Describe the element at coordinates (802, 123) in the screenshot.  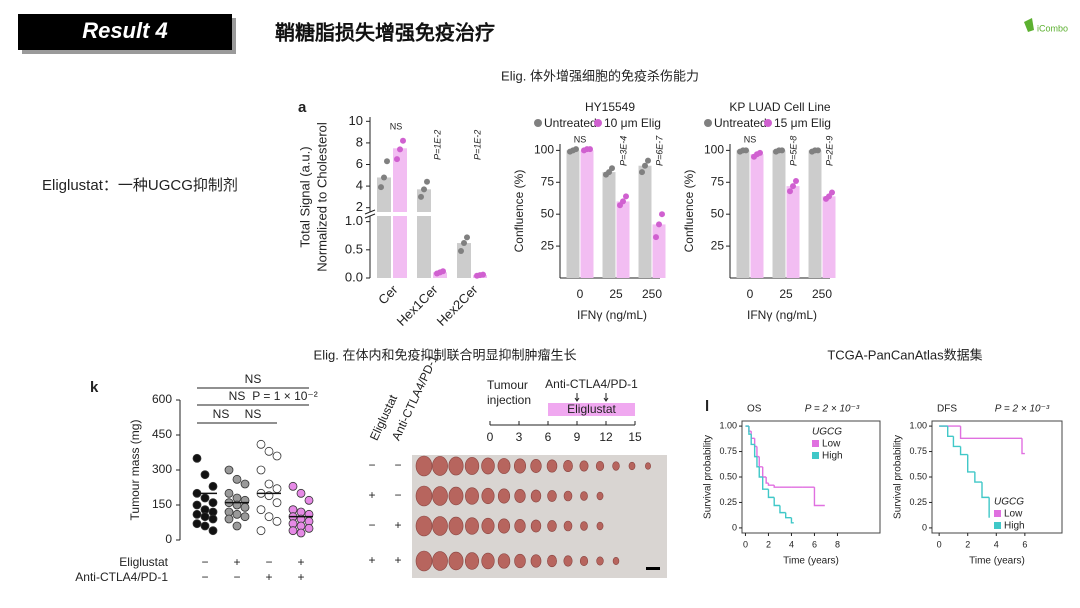
I see `legend-label: 15 μm Elig` at that location.